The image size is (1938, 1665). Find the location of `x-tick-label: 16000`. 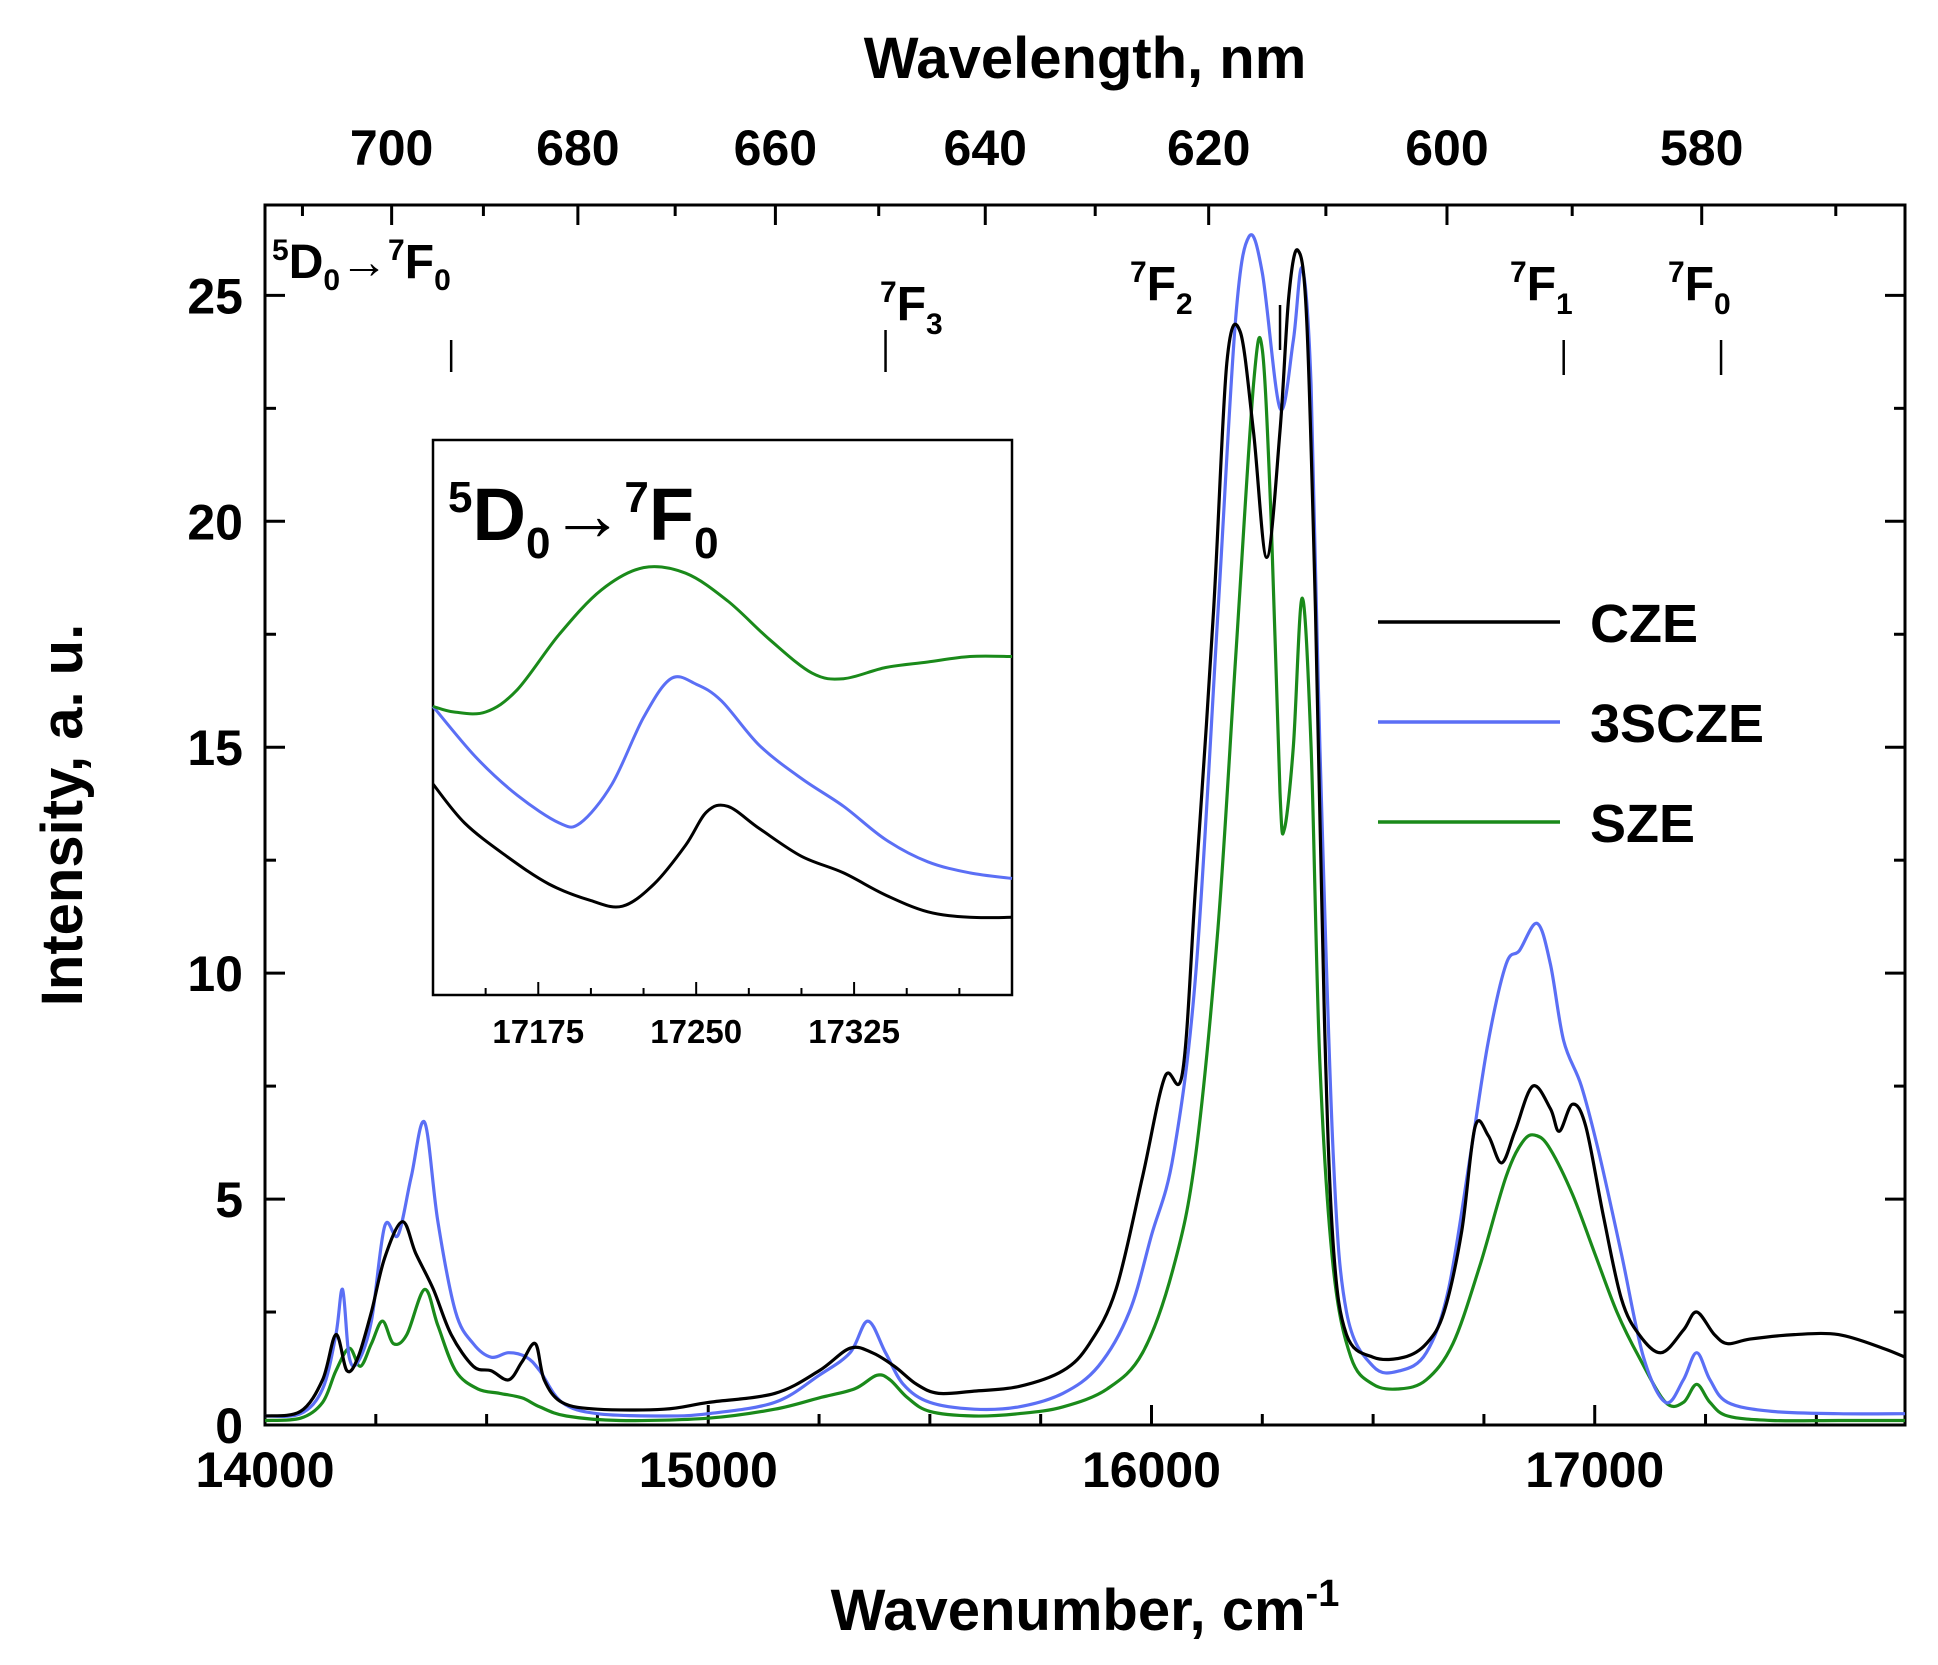

x-tick-label: 16000 is located at coordinates (1151, 1470).